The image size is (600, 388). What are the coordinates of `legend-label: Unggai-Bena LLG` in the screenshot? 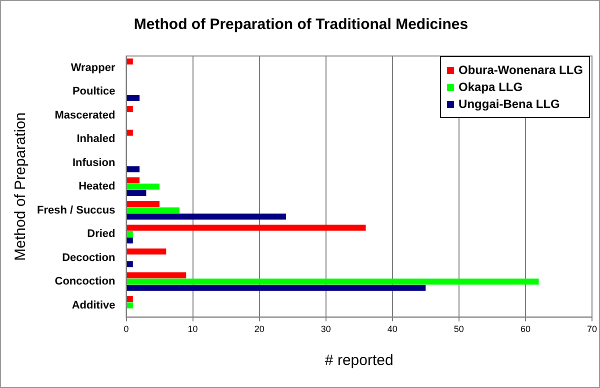 It's located at (509, 104).